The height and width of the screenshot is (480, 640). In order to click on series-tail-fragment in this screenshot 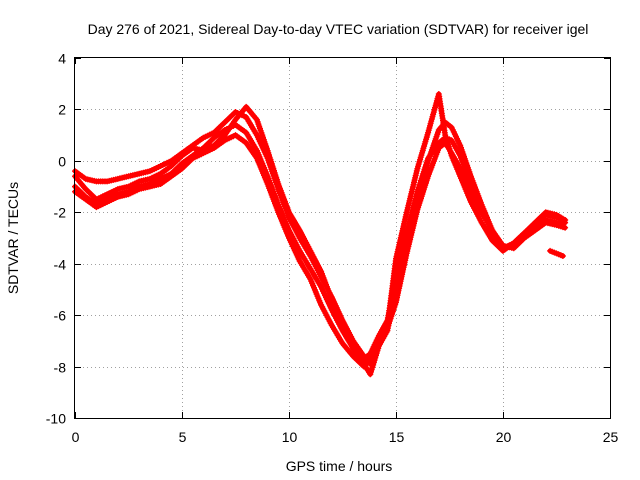, I will do `click(556, 253)`.